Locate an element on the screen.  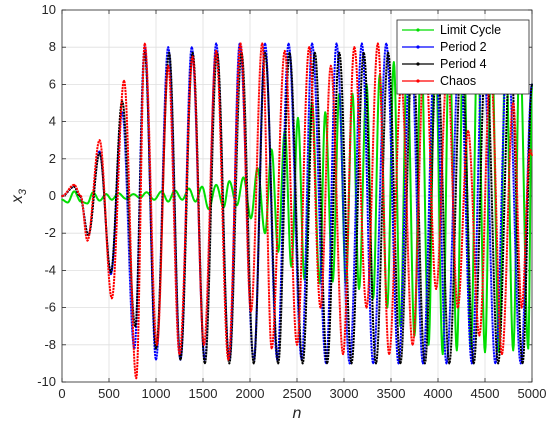
x-tick-label: 4000 is located at coordinates (438, 393).